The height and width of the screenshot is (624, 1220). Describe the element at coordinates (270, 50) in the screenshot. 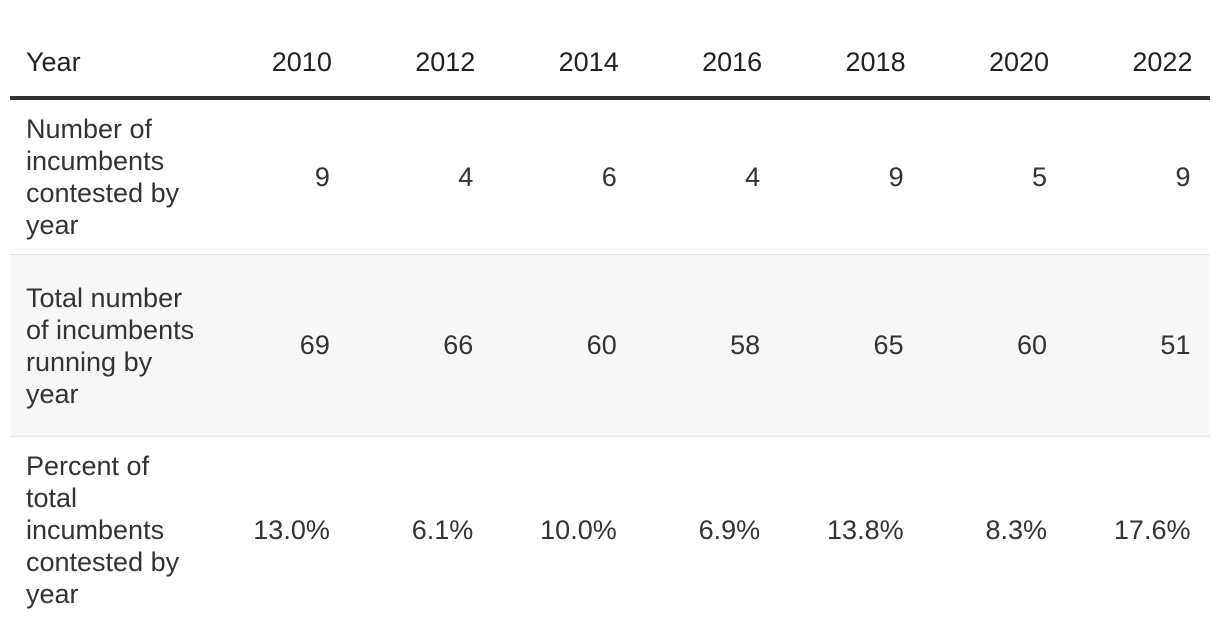

I see `column-header-year: 2010` at that location.